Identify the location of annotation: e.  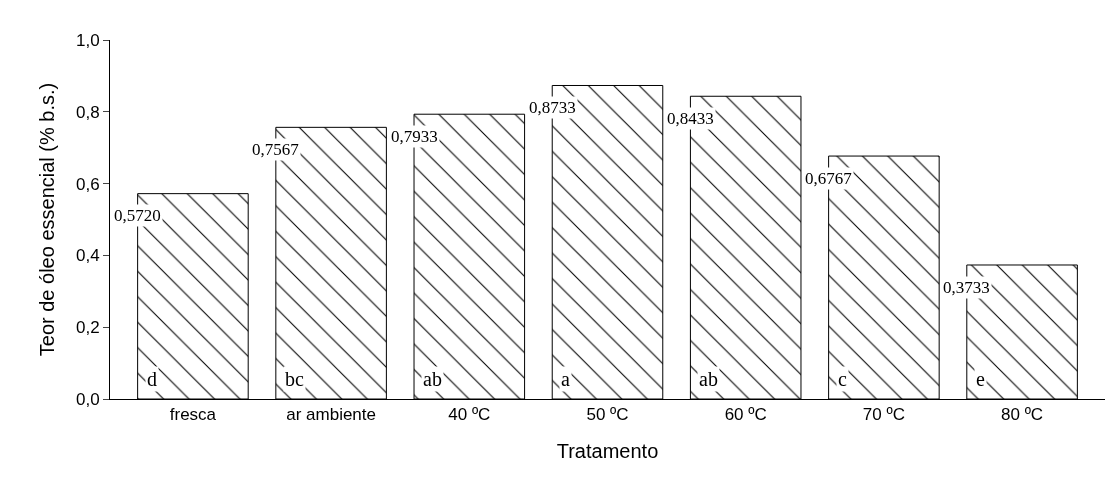
(980, 379).